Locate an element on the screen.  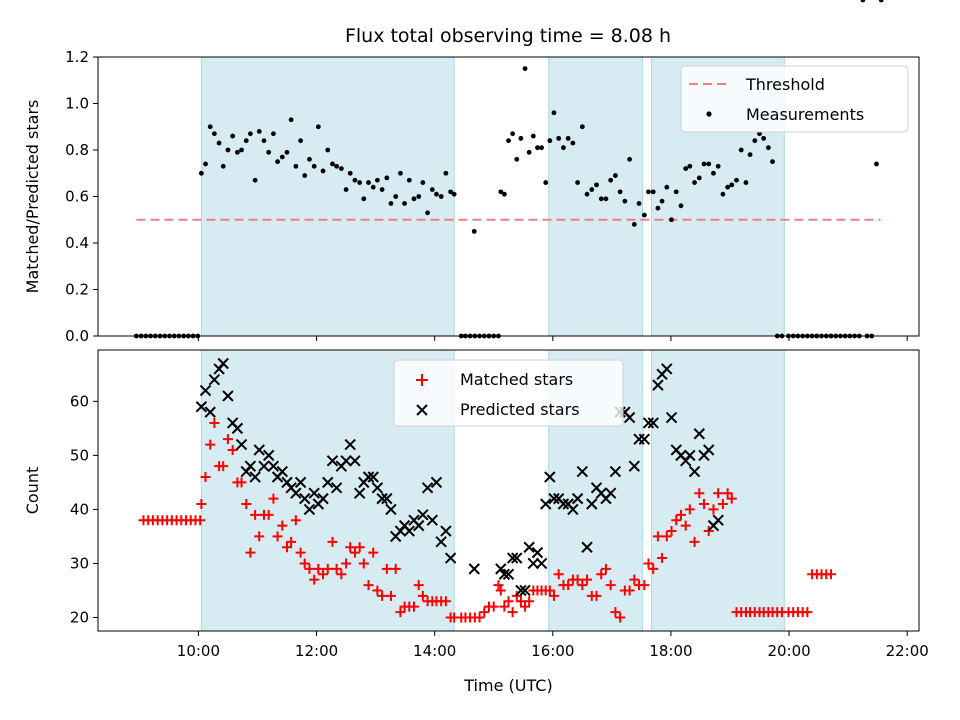
ratio-legend: Threshold Measurements is located at coordinates (794, 99).